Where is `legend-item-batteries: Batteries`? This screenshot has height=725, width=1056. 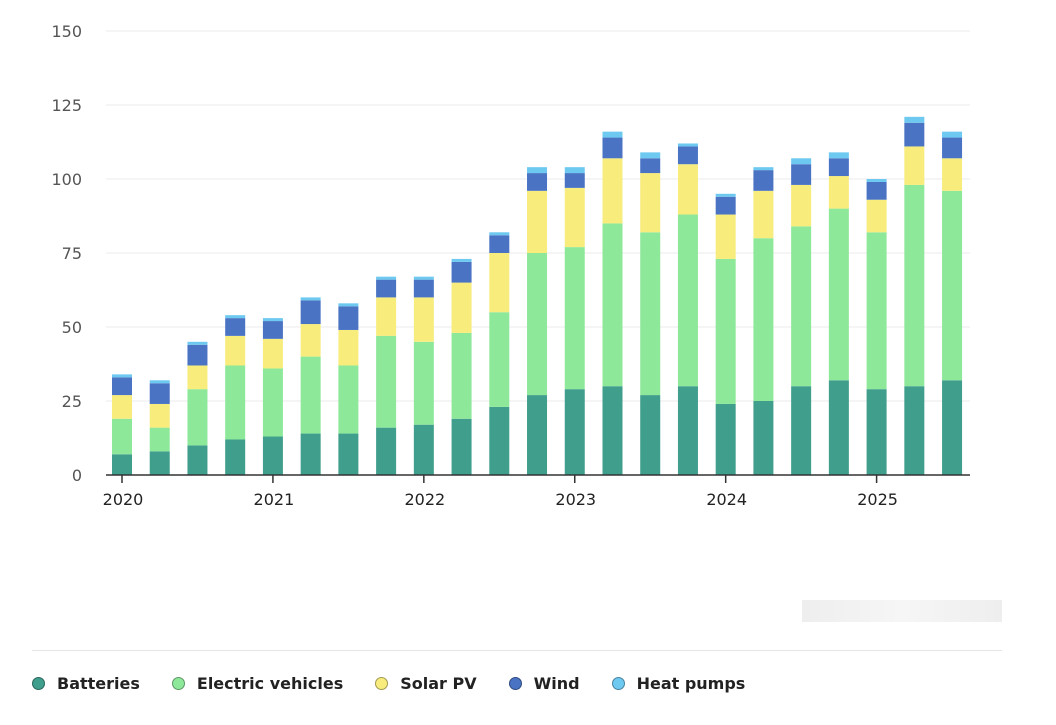
legend-item-batteries: Batteries is located at coordinates (86, 683).